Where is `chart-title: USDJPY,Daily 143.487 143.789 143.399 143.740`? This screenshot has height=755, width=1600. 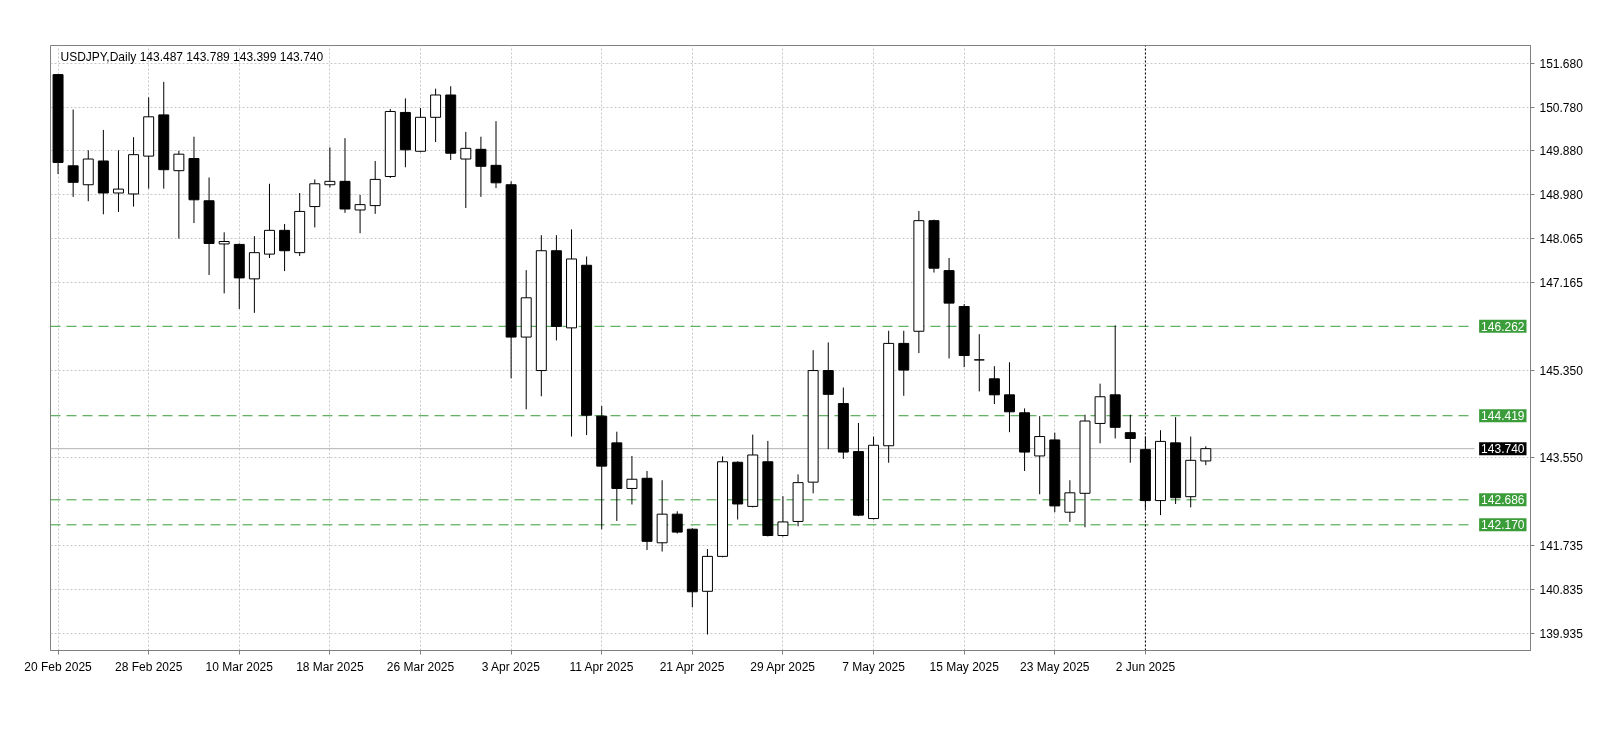
chart-title: USDJPY,Daily 143.487 143.789 143.399 143.740 is located at coordinates (192, 56).